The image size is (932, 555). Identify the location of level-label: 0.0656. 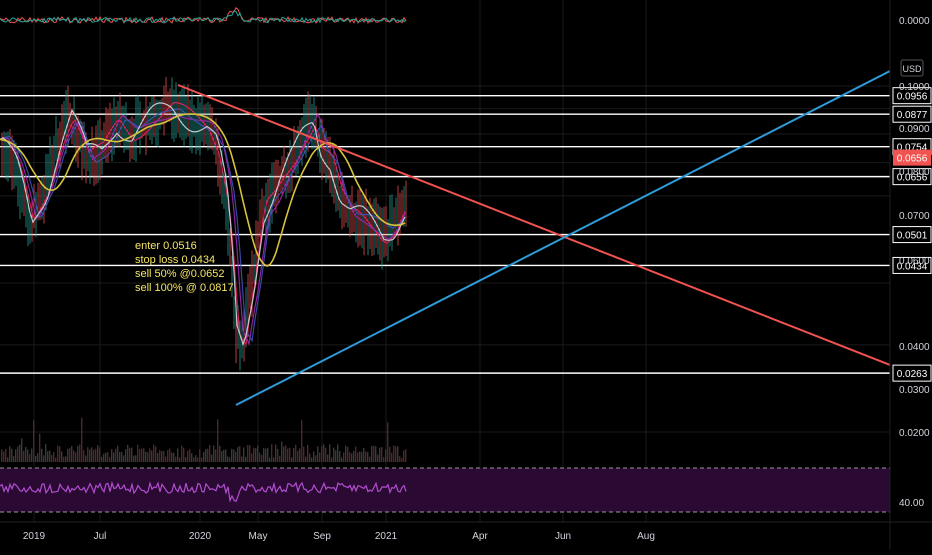
(912, 178).